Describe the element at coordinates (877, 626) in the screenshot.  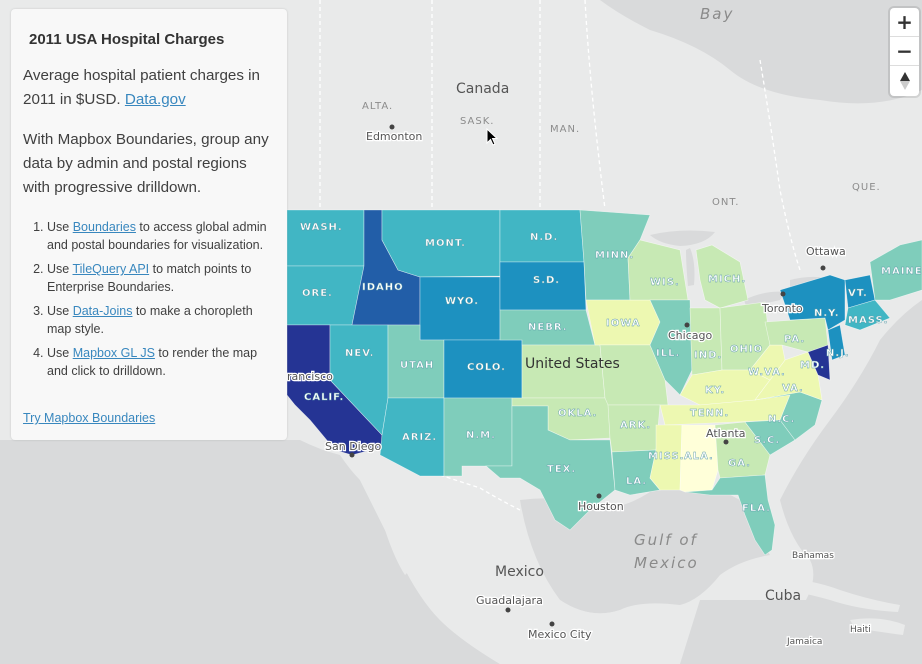
I see `hispaniola-island` at that location.